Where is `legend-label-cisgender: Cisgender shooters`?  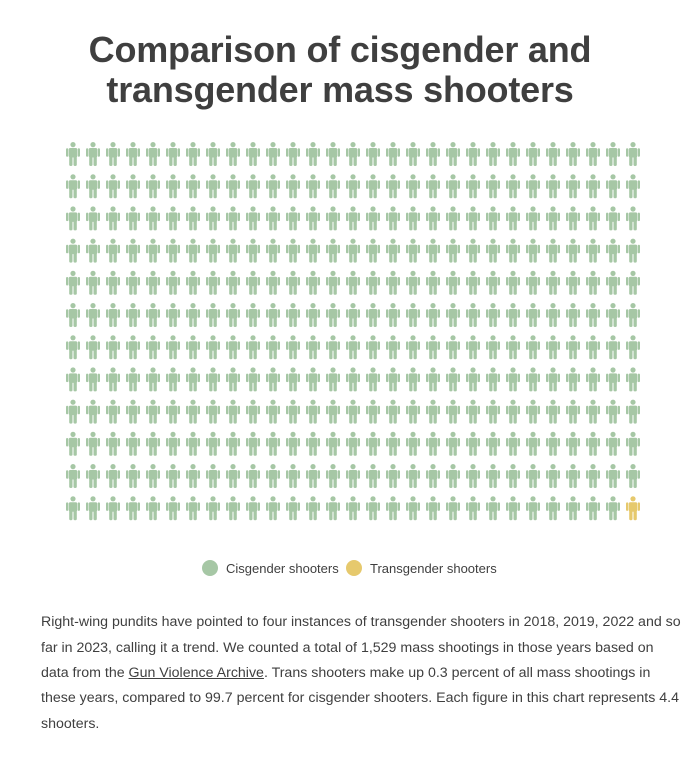 legend-label-cisgender: Cisgender shooters is located at coordinates (282, 568).